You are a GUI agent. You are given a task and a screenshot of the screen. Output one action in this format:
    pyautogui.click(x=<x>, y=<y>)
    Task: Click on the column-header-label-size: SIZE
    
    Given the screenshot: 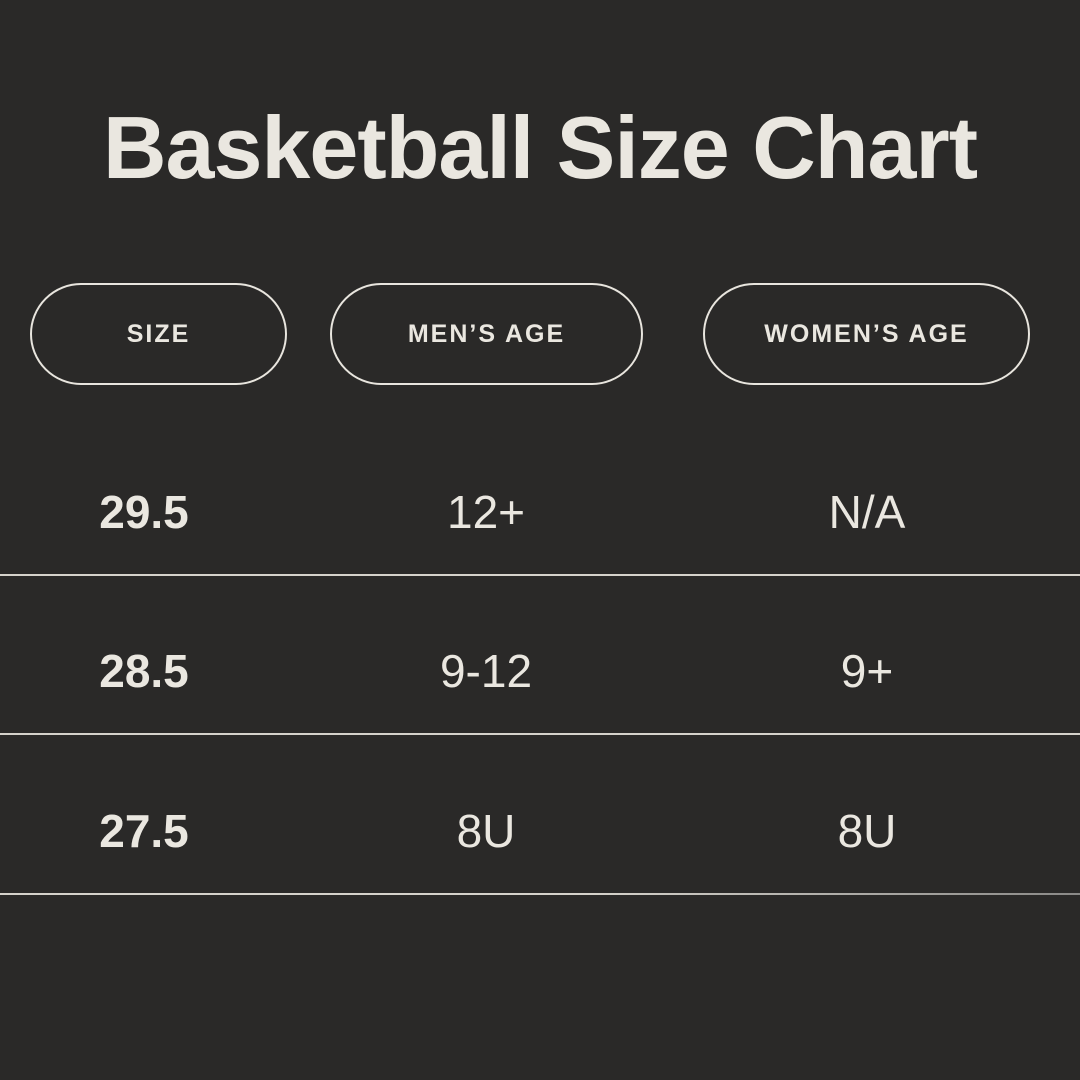 What is the action you would take?
    pyautogui.click(x=158, y=333)
    